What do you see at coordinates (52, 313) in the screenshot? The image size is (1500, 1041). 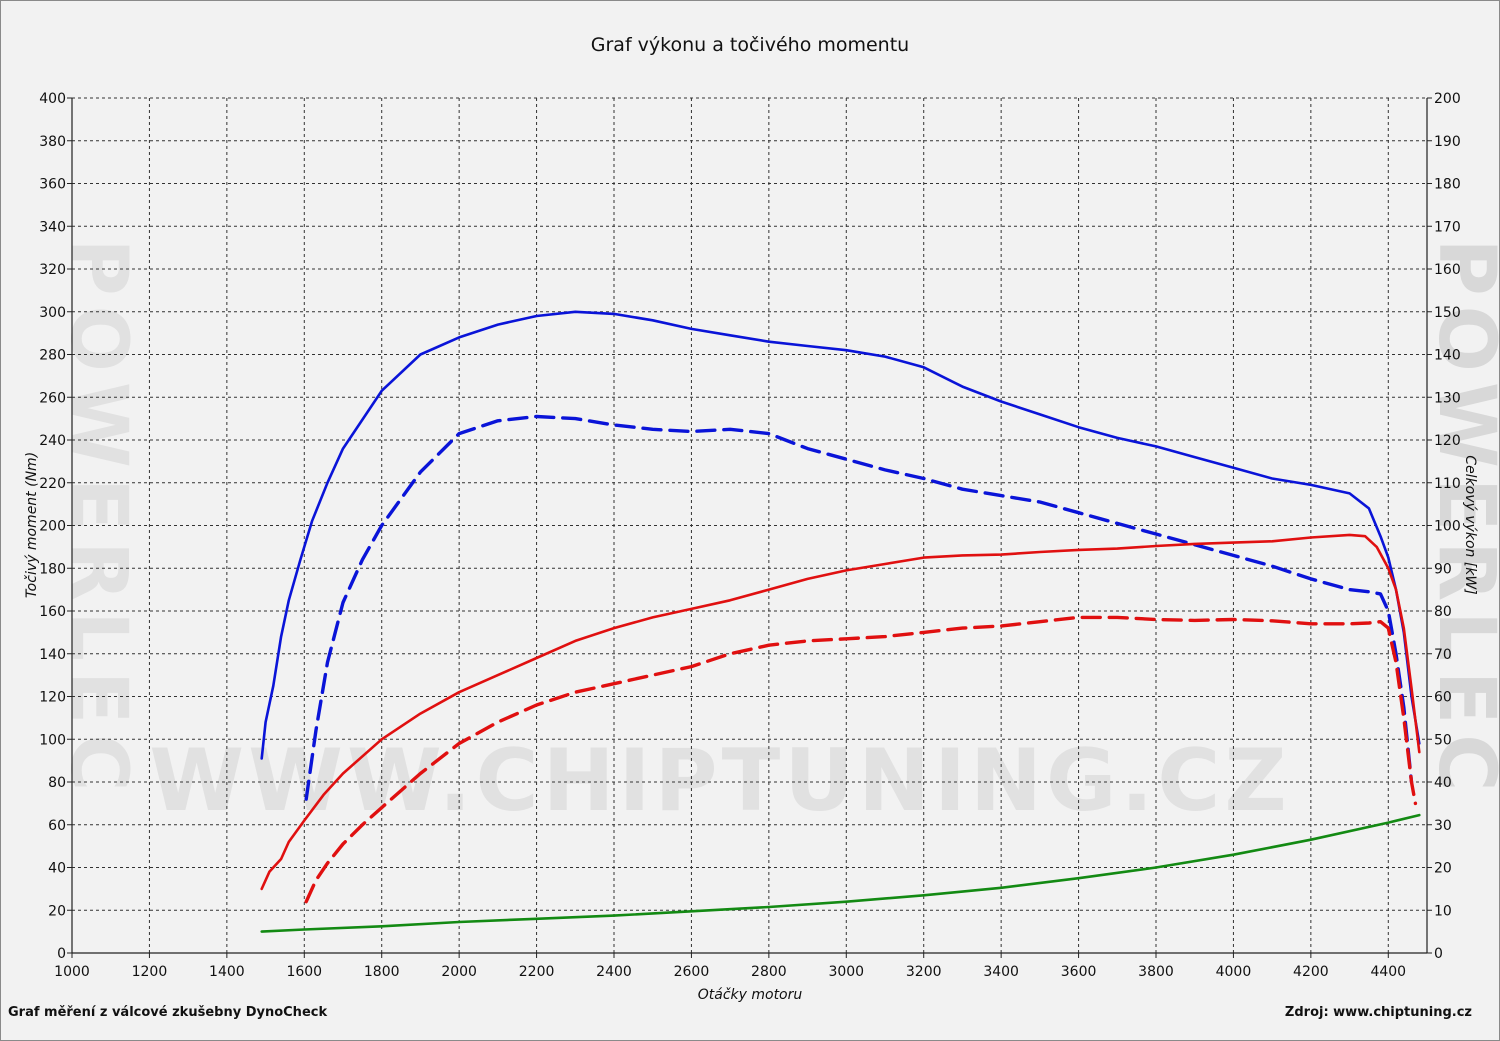 I see `left-y-tick-label: 300` at bounding box center [52, 313].